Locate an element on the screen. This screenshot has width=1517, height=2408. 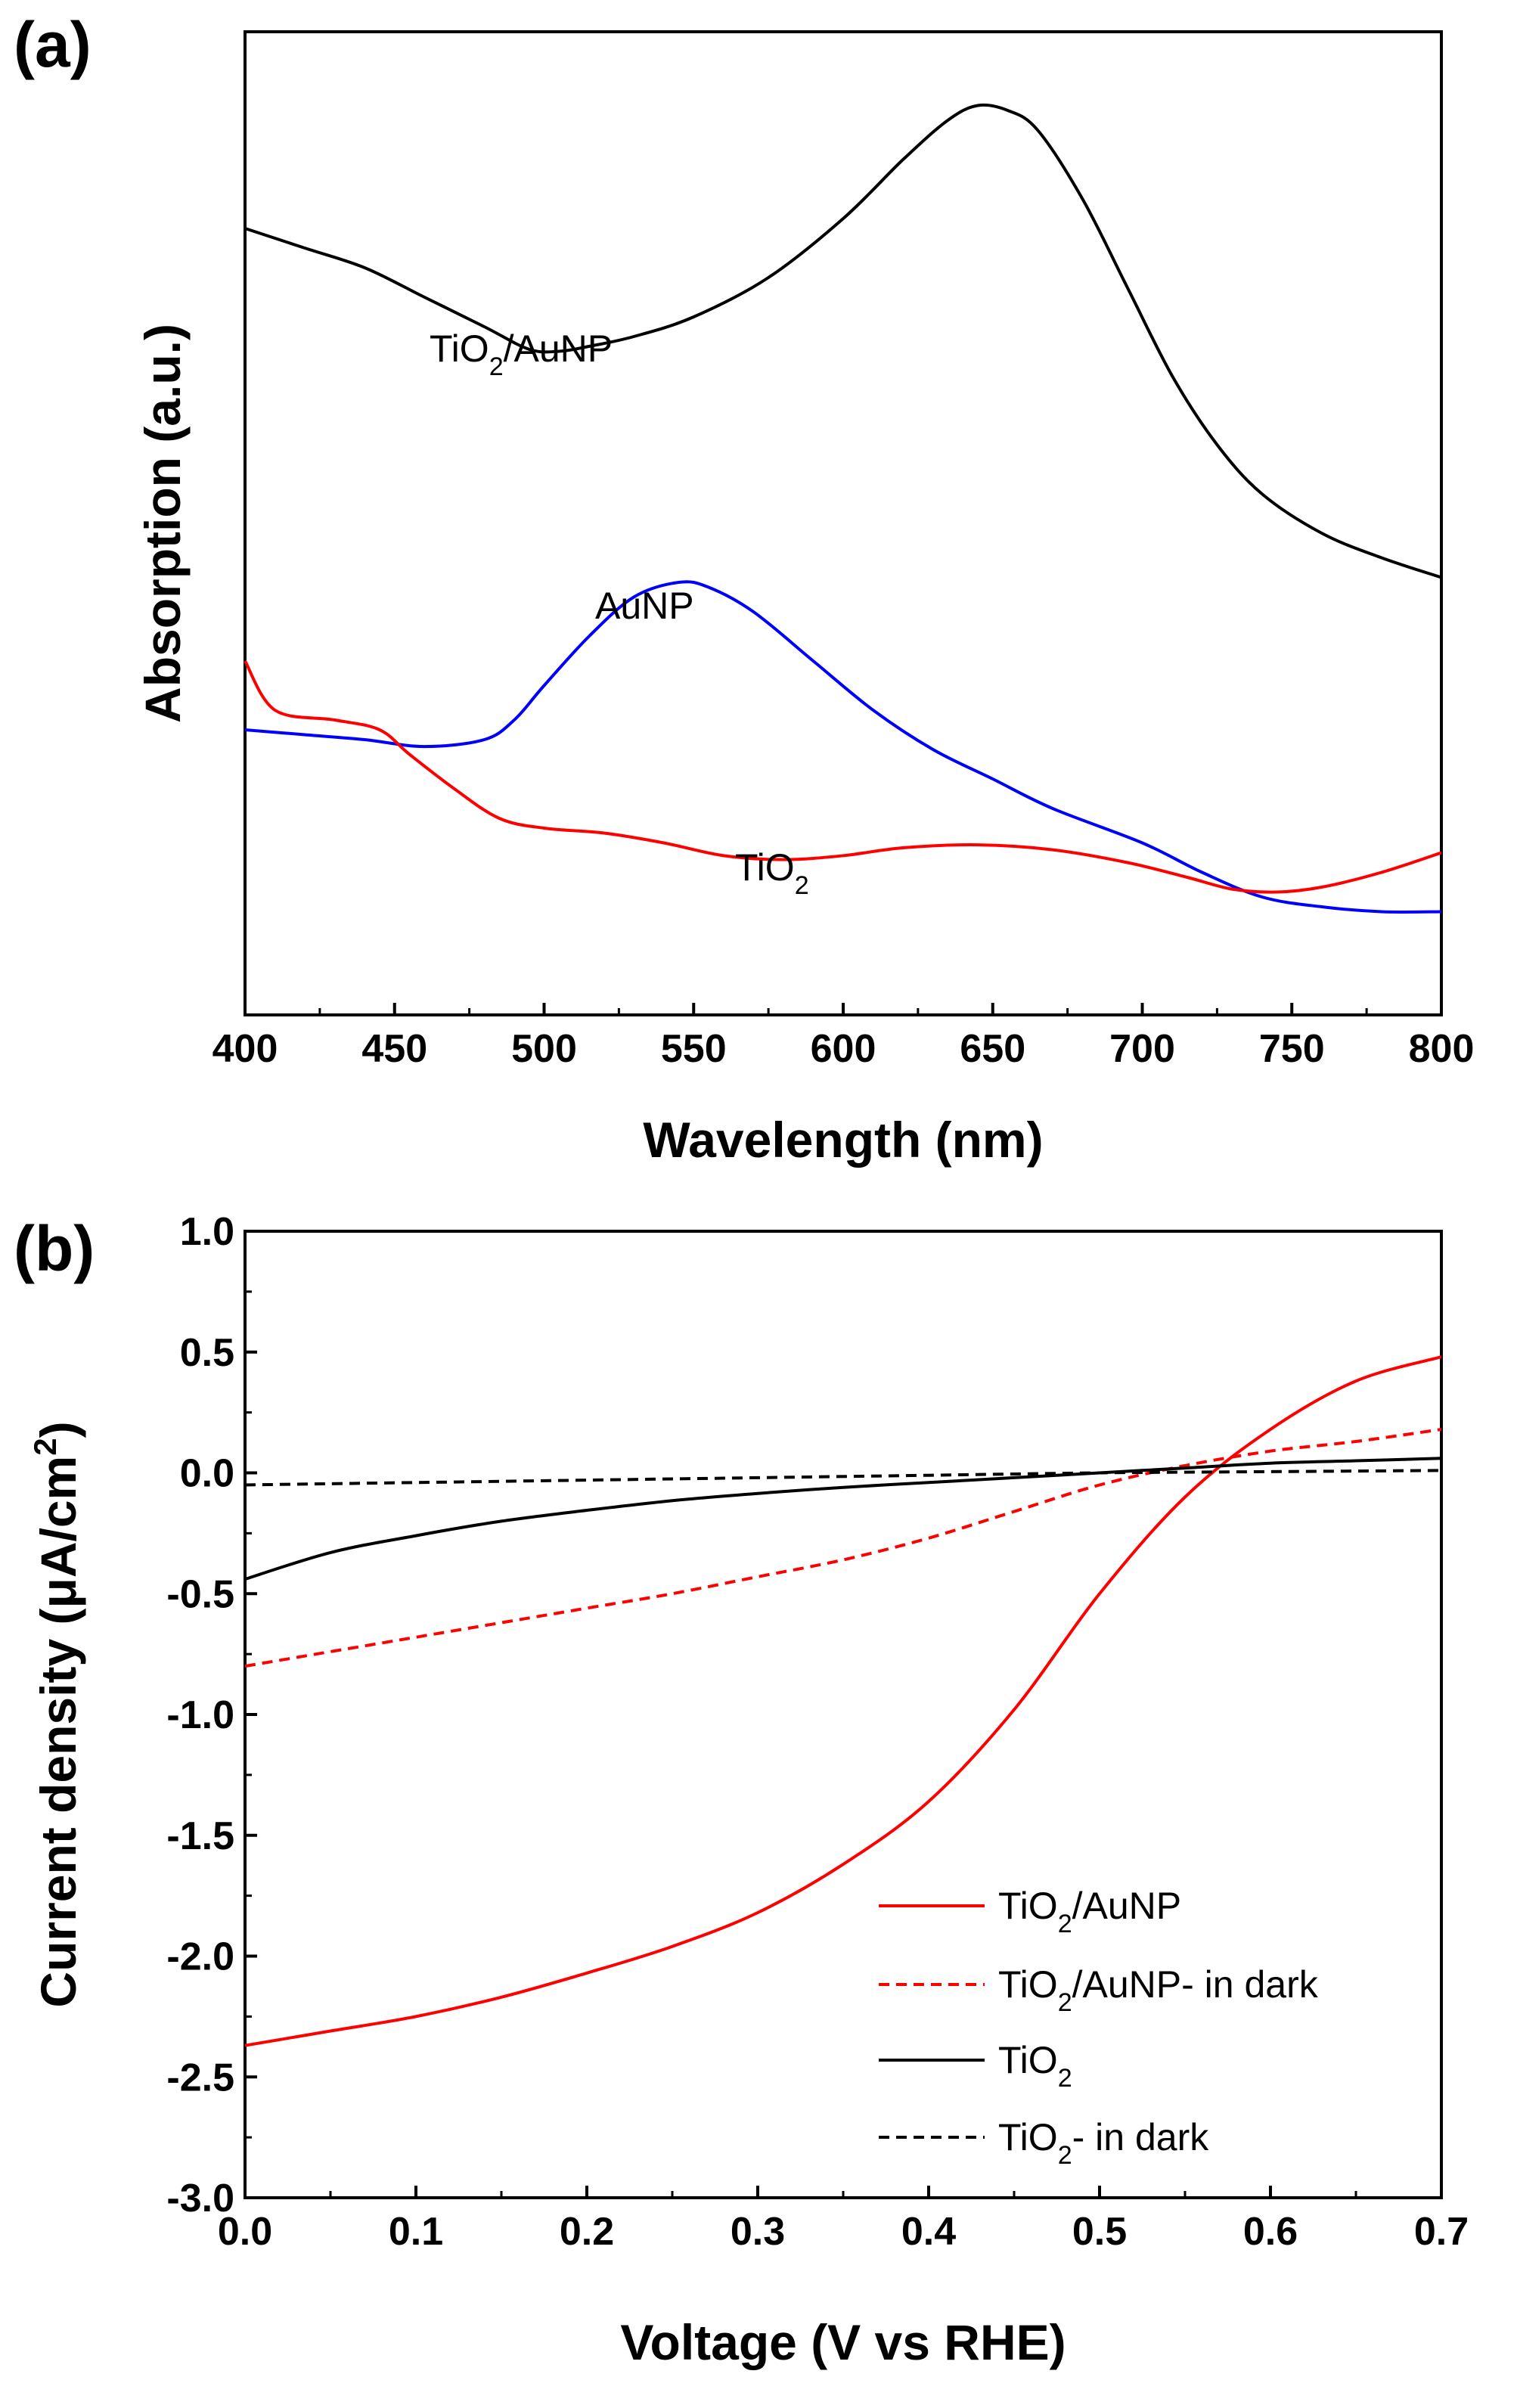
panel-b-y-ticks: 1.0 0.5 0.0 -0.5 -1.0 -1.5 -2.0 -2.5 -3.0 is located at coordinates (211, 1715).